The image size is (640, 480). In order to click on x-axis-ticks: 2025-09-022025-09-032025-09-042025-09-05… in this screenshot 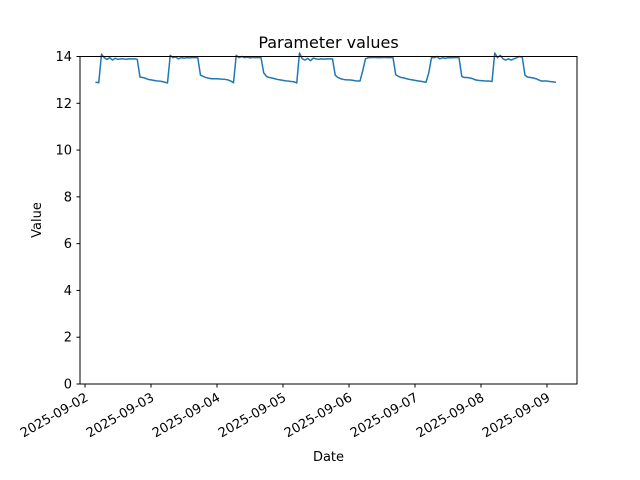, I will do `click(285, 412)`.